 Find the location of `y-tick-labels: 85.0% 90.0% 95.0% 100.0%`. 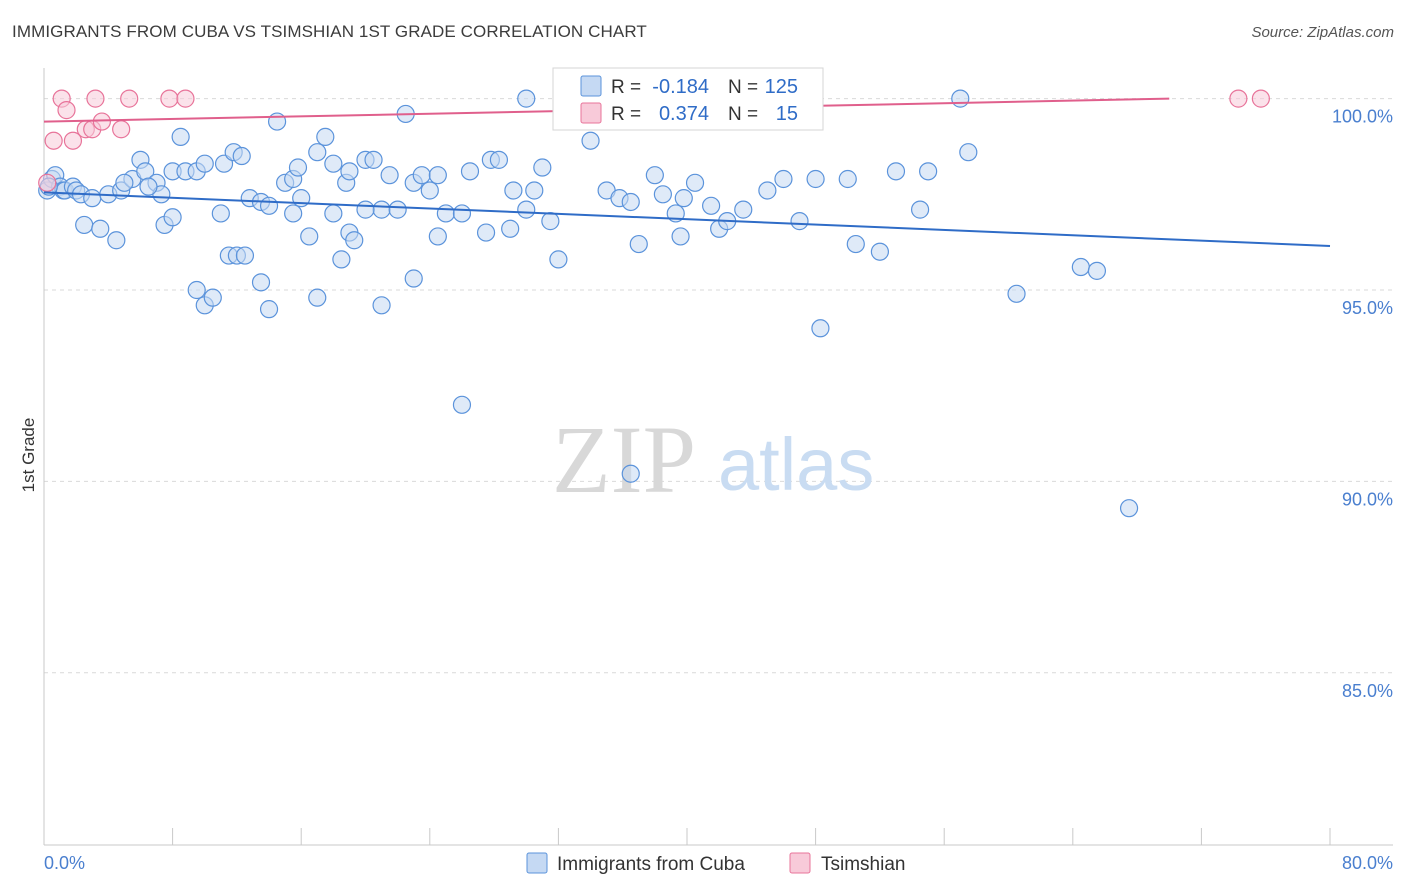

y-tick-labels: 85.0% 90.0% 95.0% 100.0% is located at coordinates (1362, 404).